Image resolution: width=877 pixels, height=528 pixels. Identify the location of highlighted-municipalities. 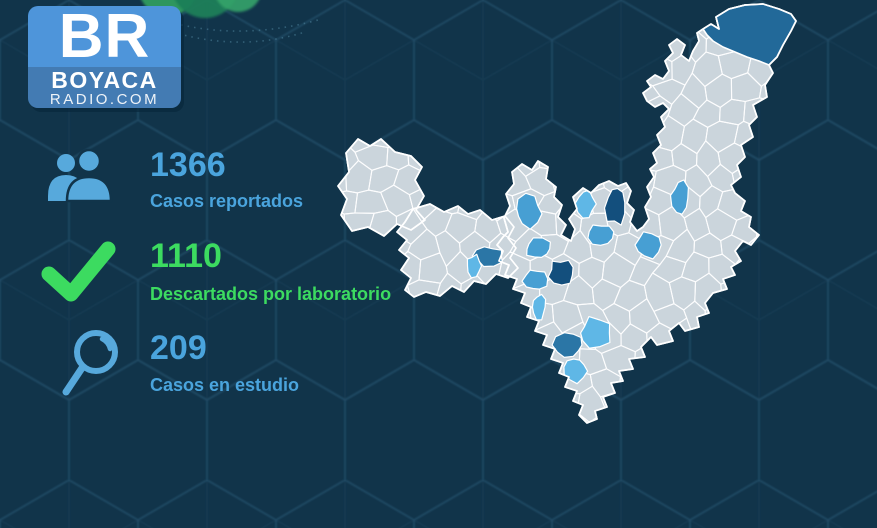
(578, 282).